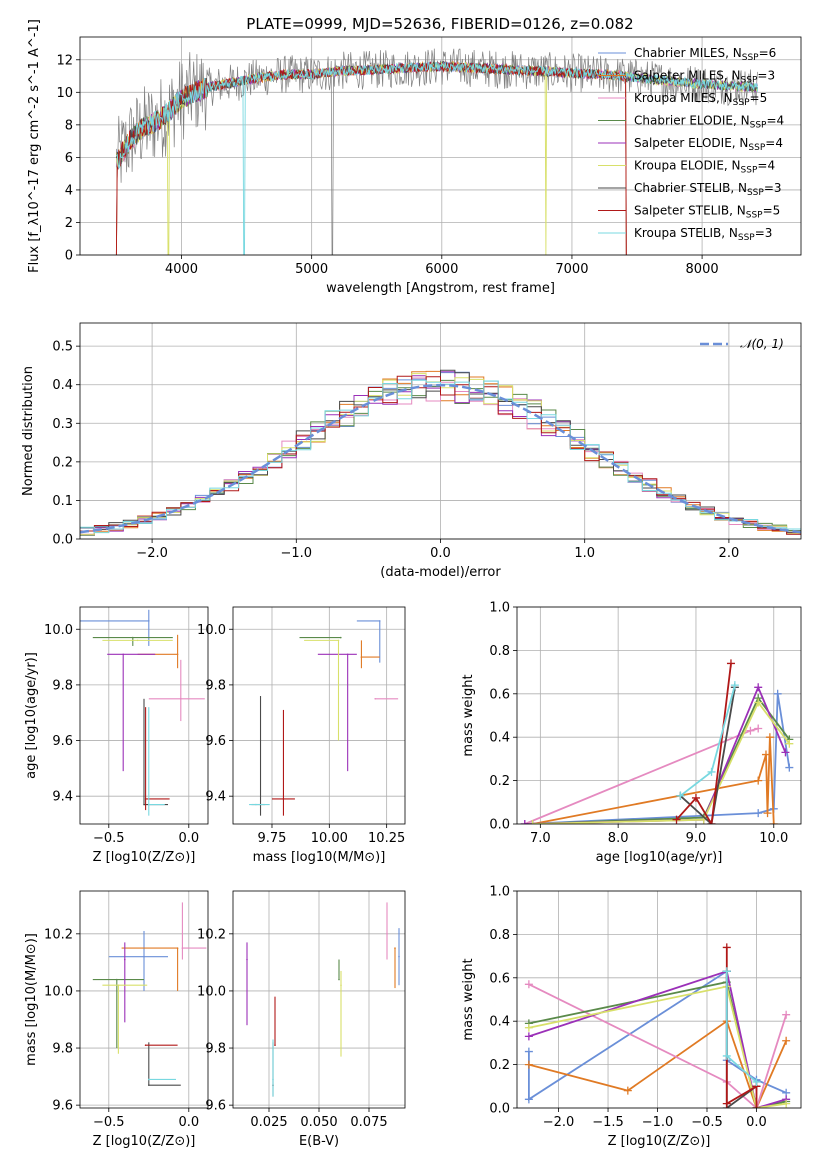 The width and height of the screenshot is (819, 1174). Describe the element at coordinates (708, 189) in the screenshot. I see `legend-label: Chabrier STELIB, NSSP=3` at that location.